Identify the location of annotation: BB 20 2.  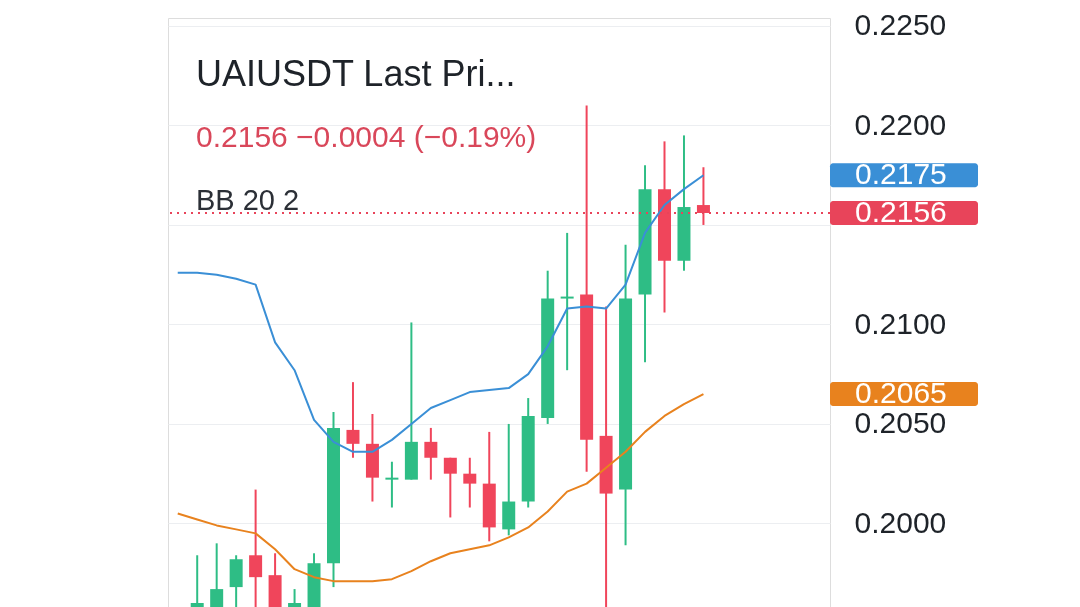
(248, 200).